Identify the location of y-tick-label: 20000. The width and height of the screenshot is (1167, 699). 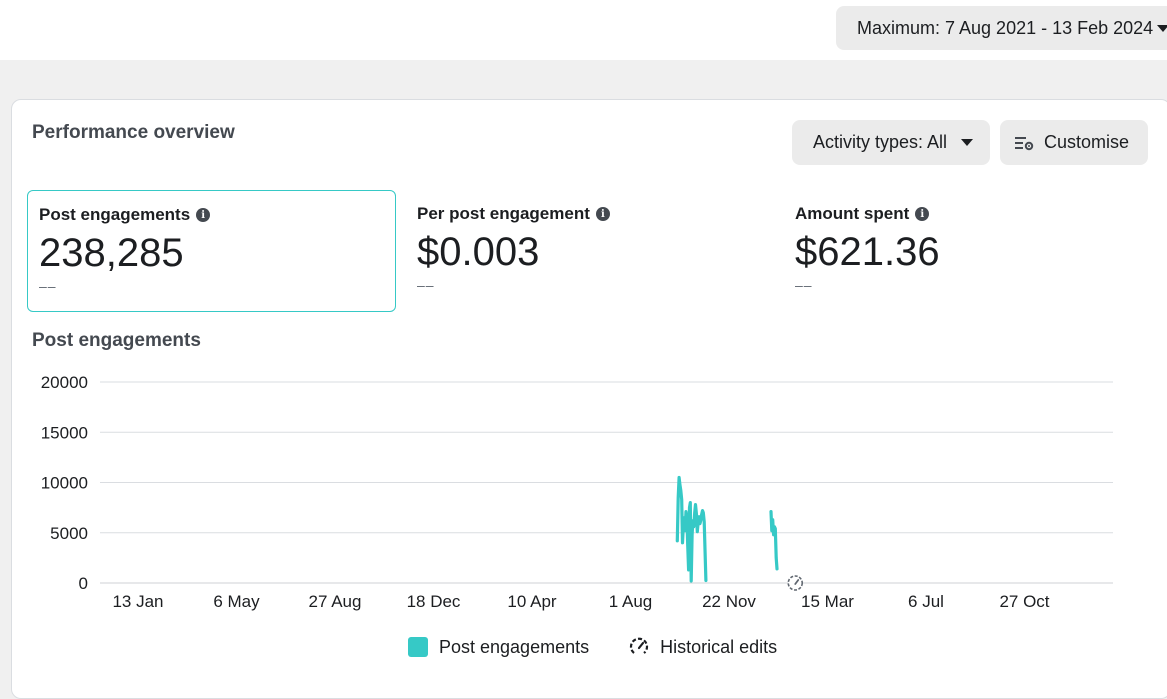
(64, 382).